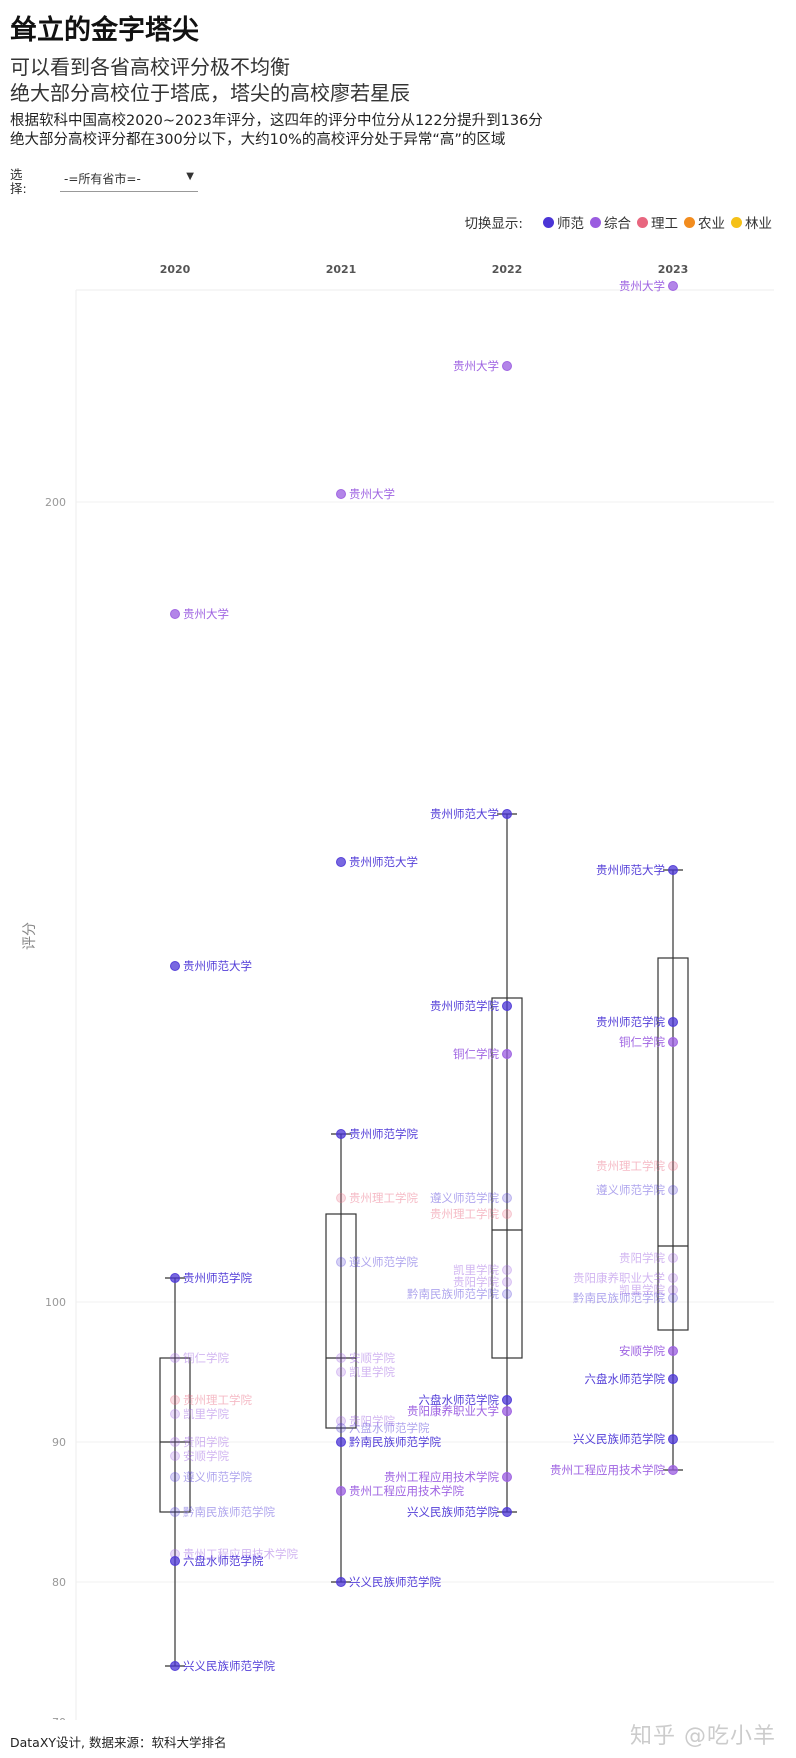 The height and width of the screenshot is (1758, 796). What do you see at coordinates (210, 93) in the screenshot?
I see `subtitle-line-2: 绝大部分高校位于塔底，塔尖的高校廖若星辰` at bounding box center [210, 93].